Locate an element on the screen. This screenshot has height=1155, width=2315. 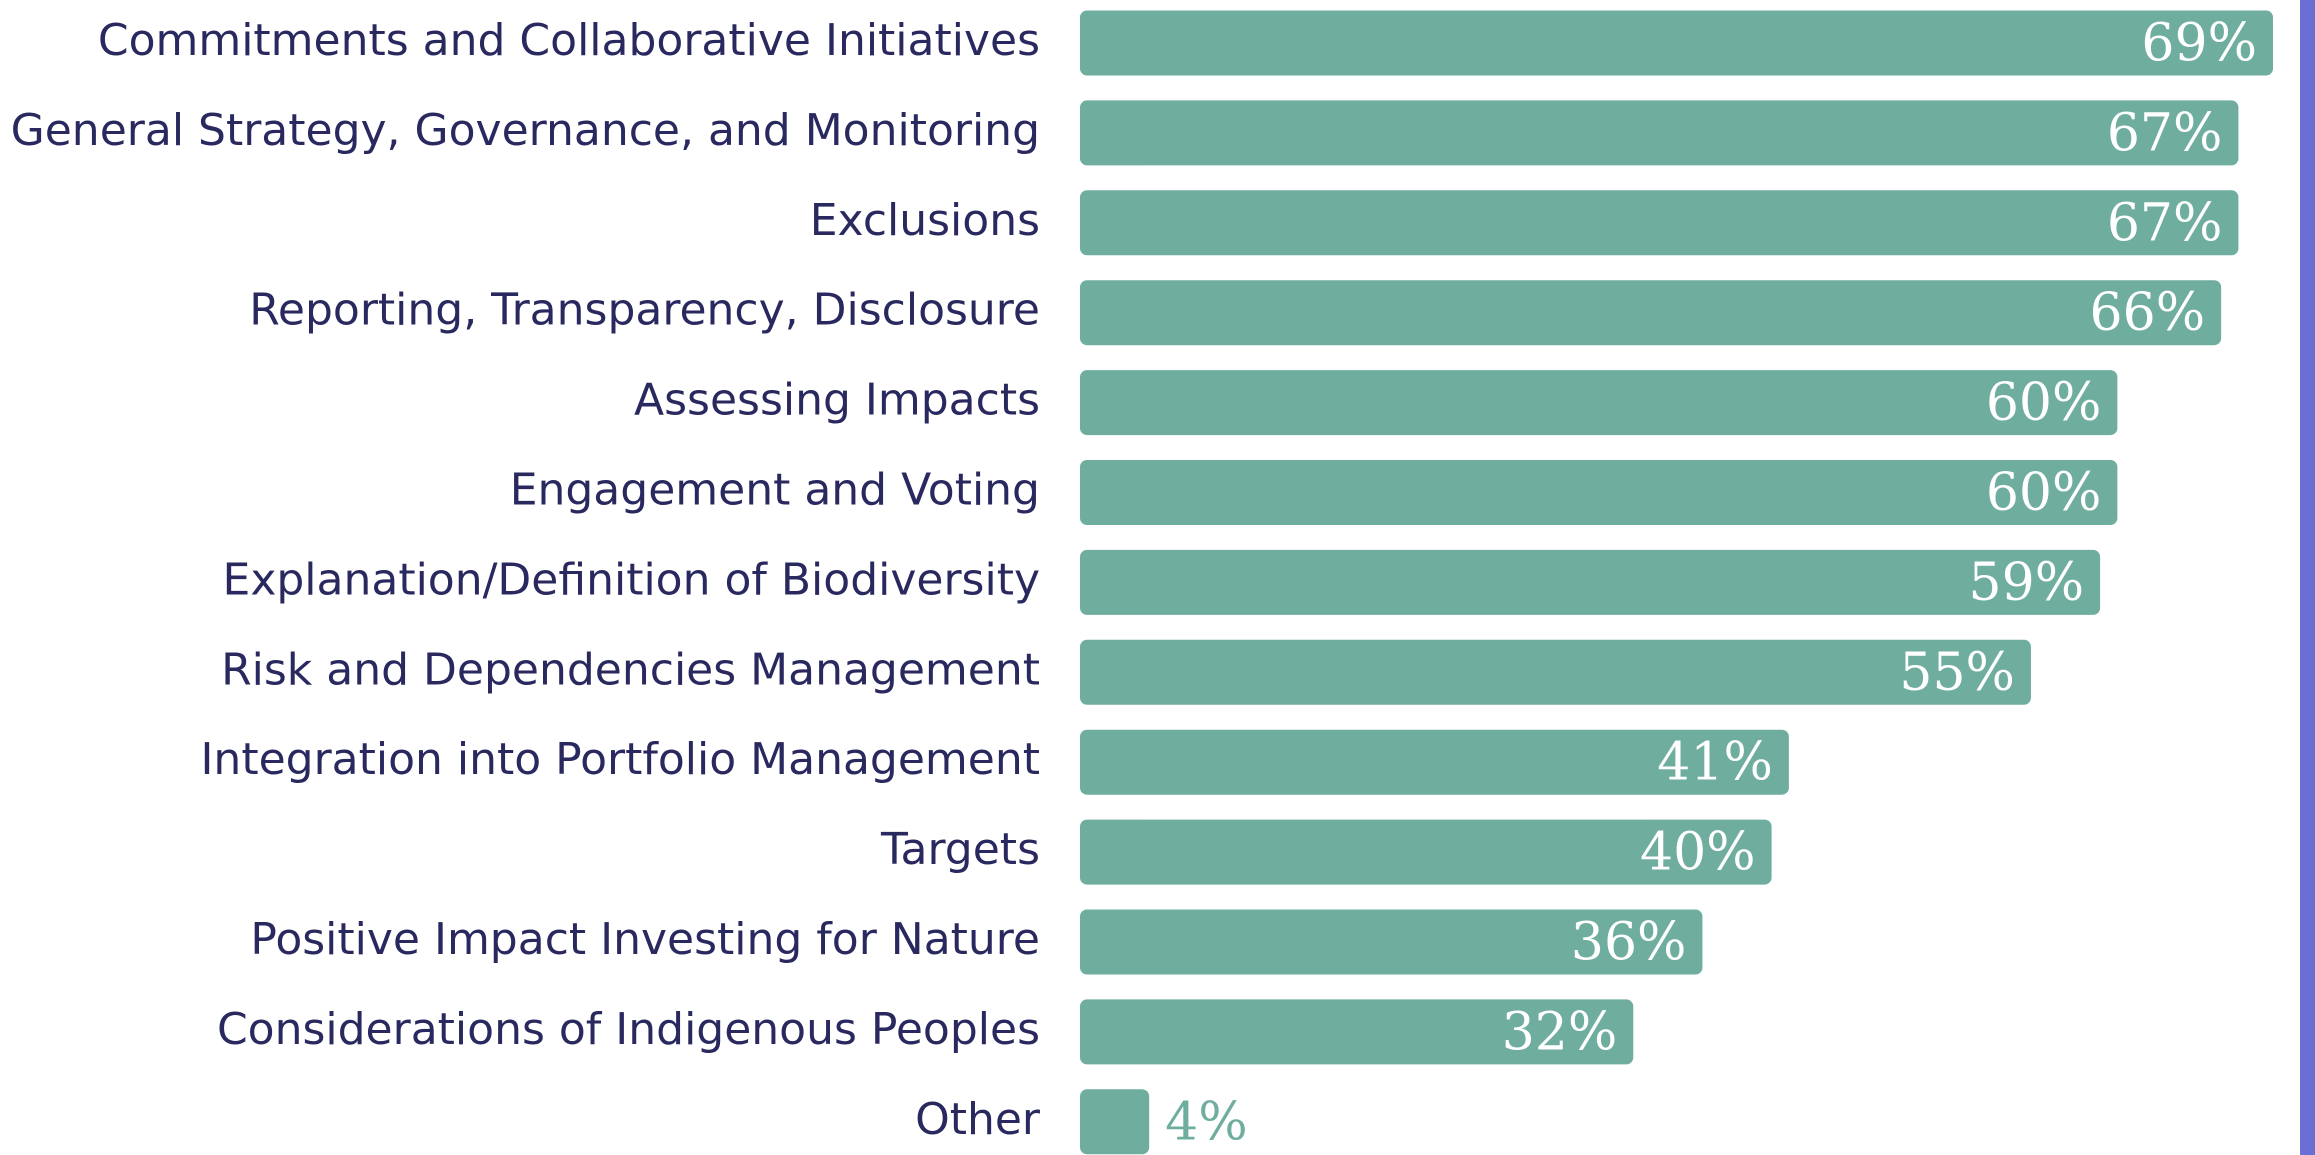
value-label: 4% is located at coordinates (1206, 1122).